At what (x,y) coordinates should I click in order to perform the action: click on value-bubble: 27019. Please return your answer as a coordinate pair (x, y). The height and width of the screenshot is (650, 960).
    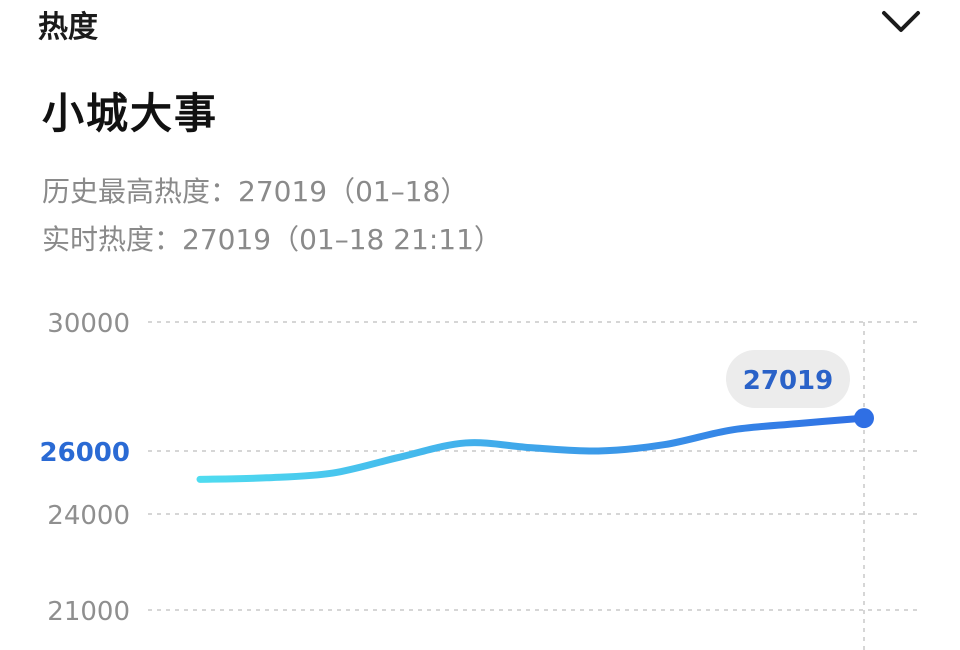
    Looking at the image, I should click on (788, 379).